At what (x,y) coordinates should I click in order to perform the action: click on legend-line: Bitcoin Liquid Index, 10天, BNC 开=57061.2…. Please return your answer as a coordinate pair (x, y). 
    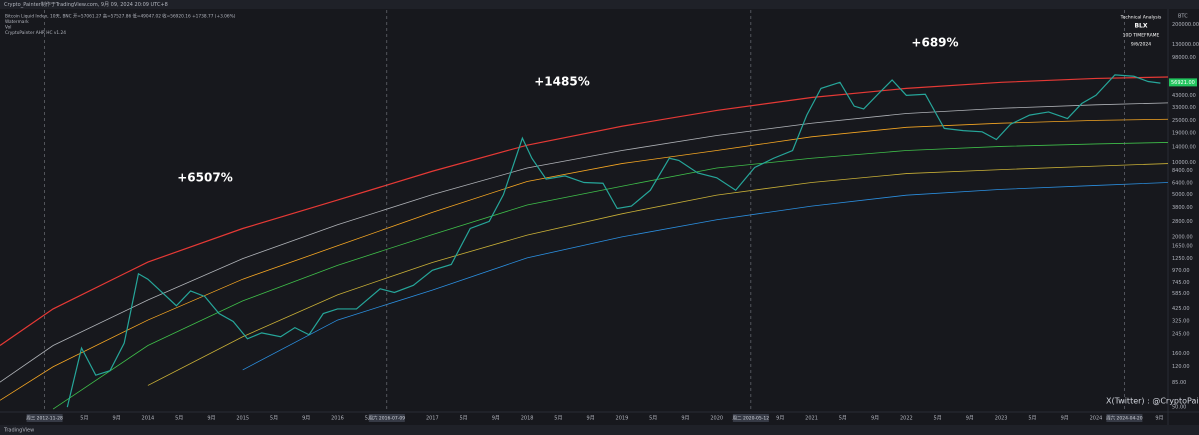
    Looking at the image, I should click on (120, 16).